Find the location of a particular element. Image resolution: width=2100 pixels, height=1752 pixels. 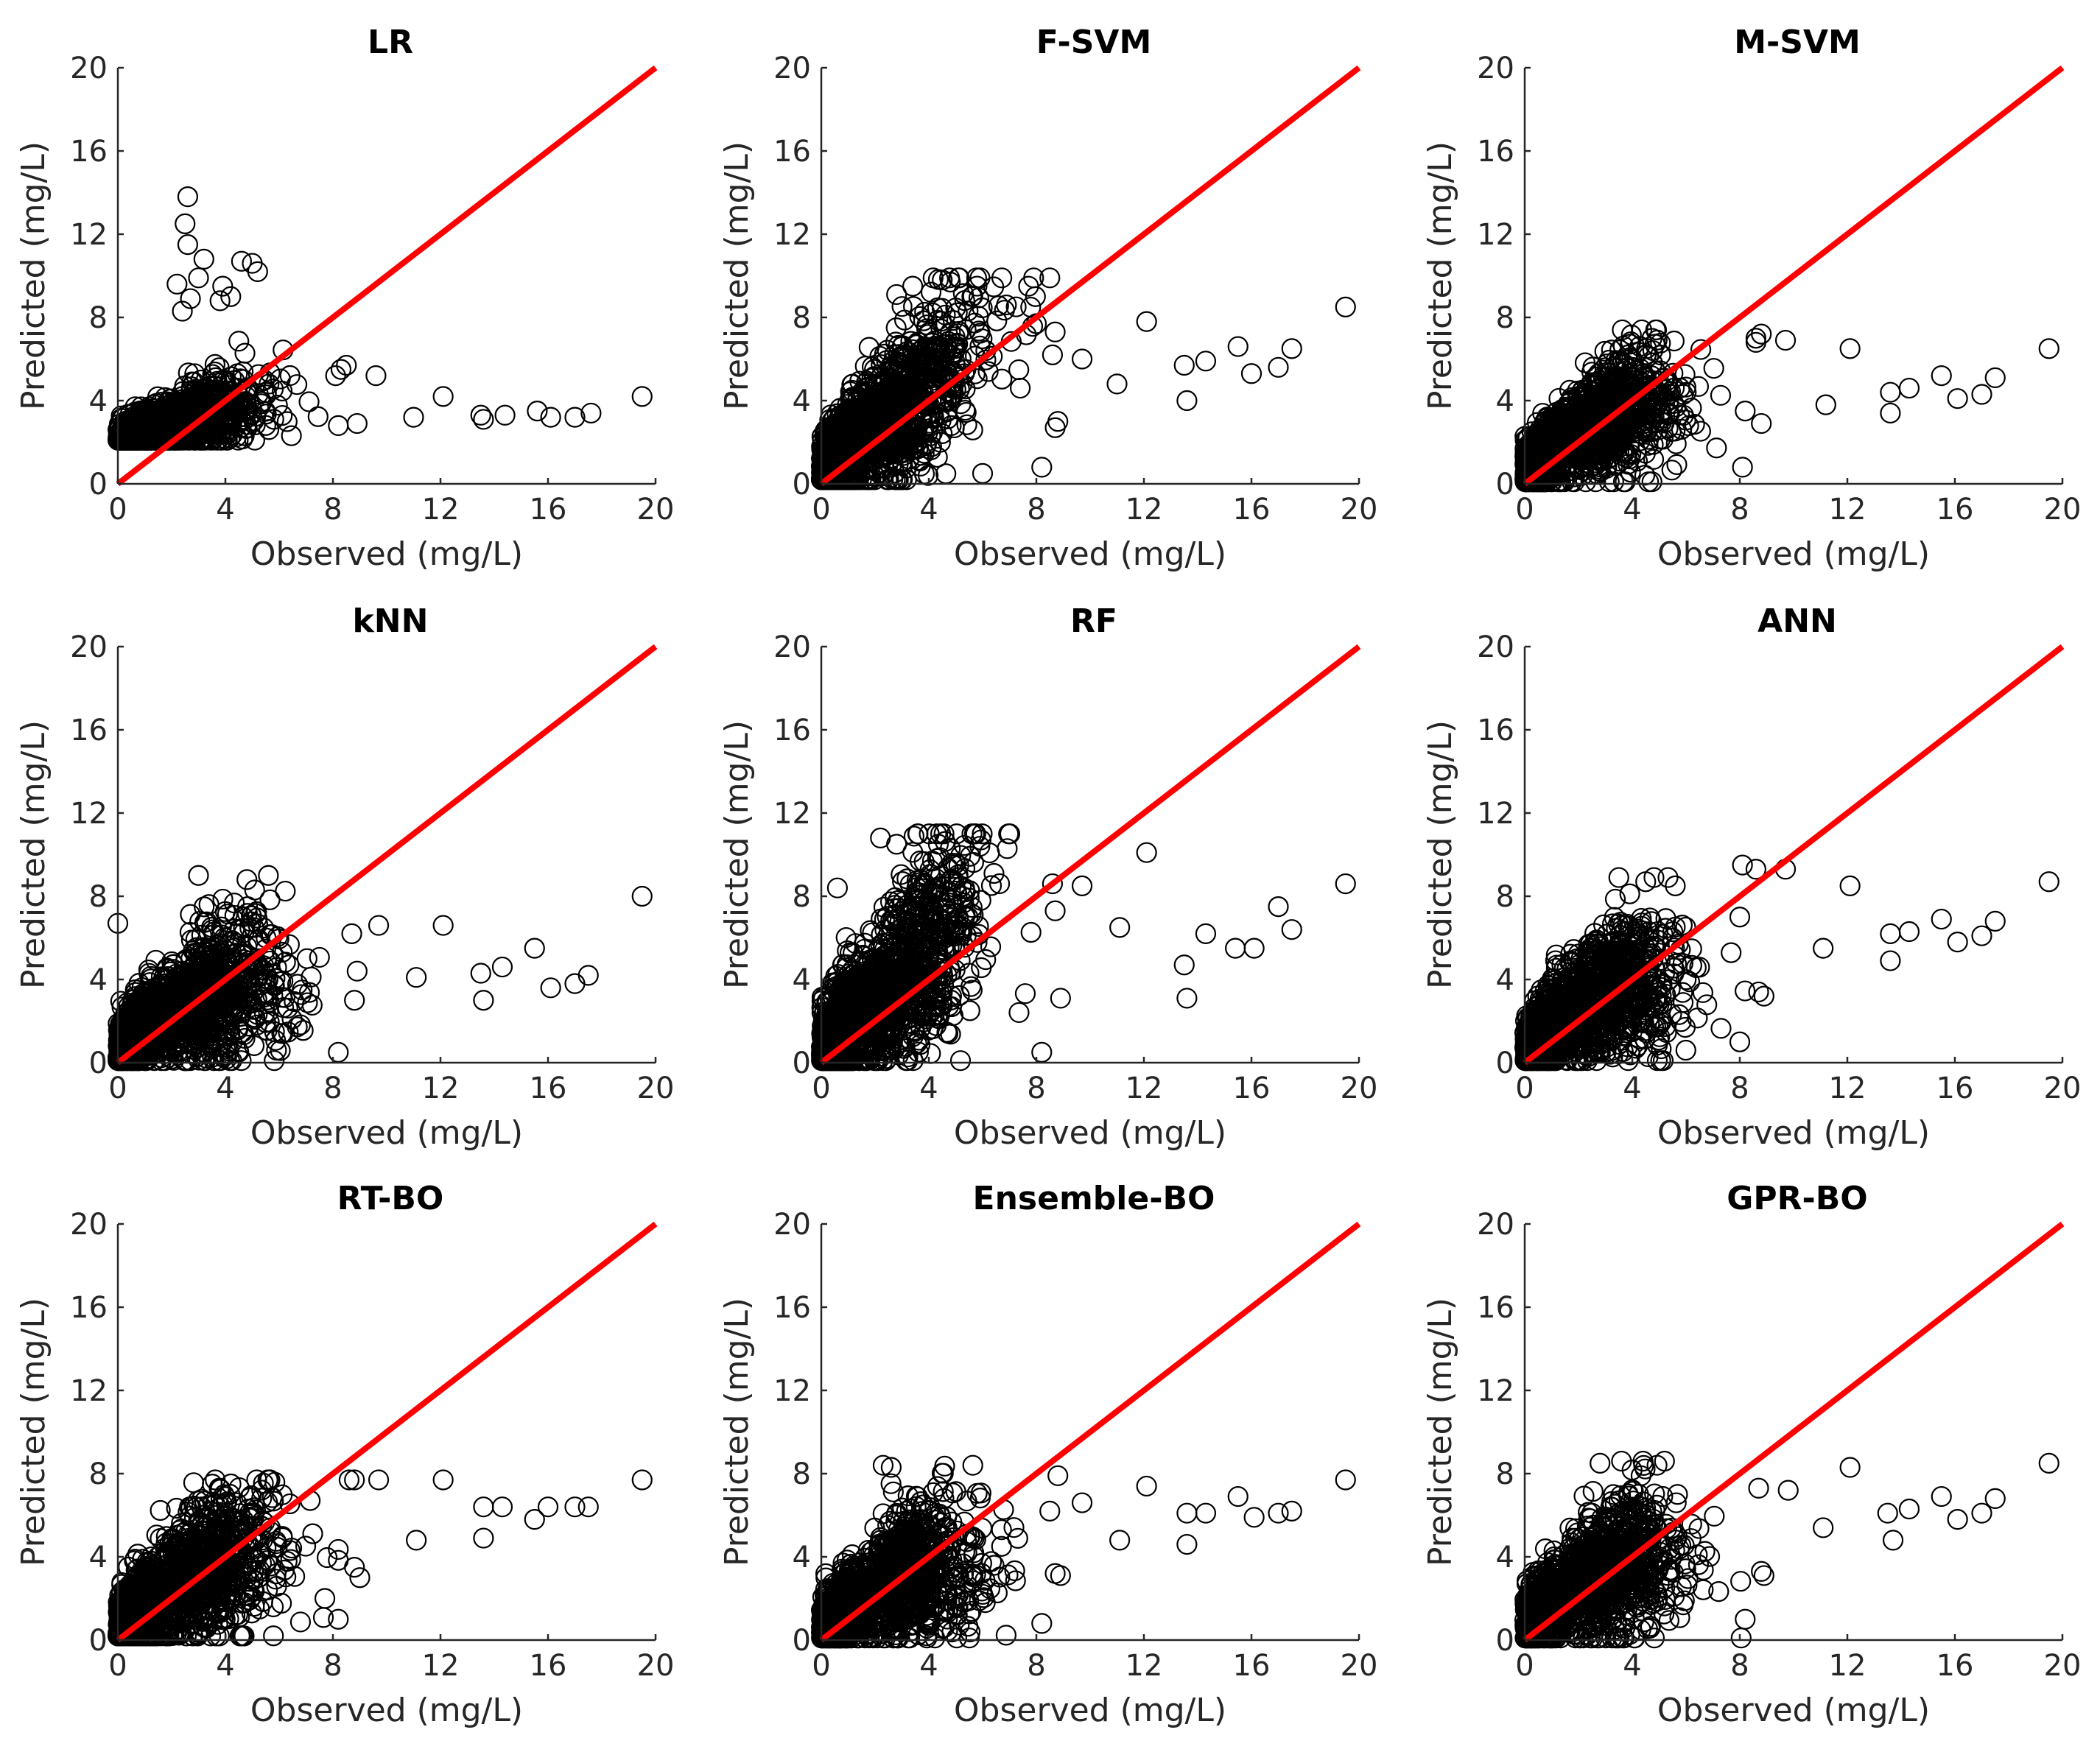

scatter-series is located at coordinates (380, 318).